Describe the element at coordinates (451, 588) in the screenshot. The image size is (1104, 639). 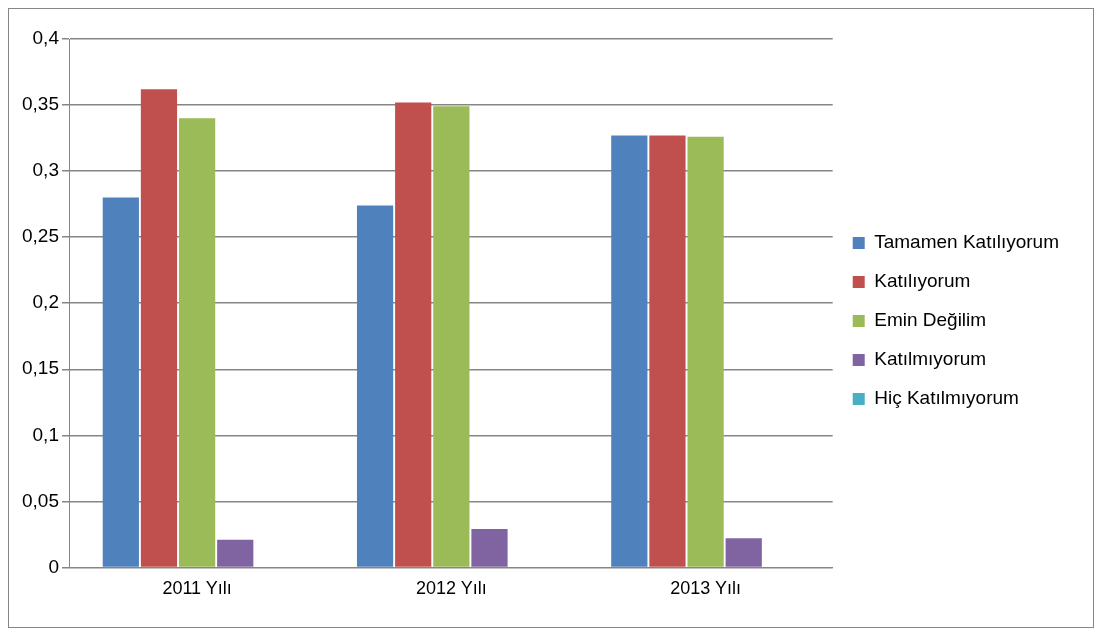
I see `x-tick-label: 2012 Yılı` at that location.